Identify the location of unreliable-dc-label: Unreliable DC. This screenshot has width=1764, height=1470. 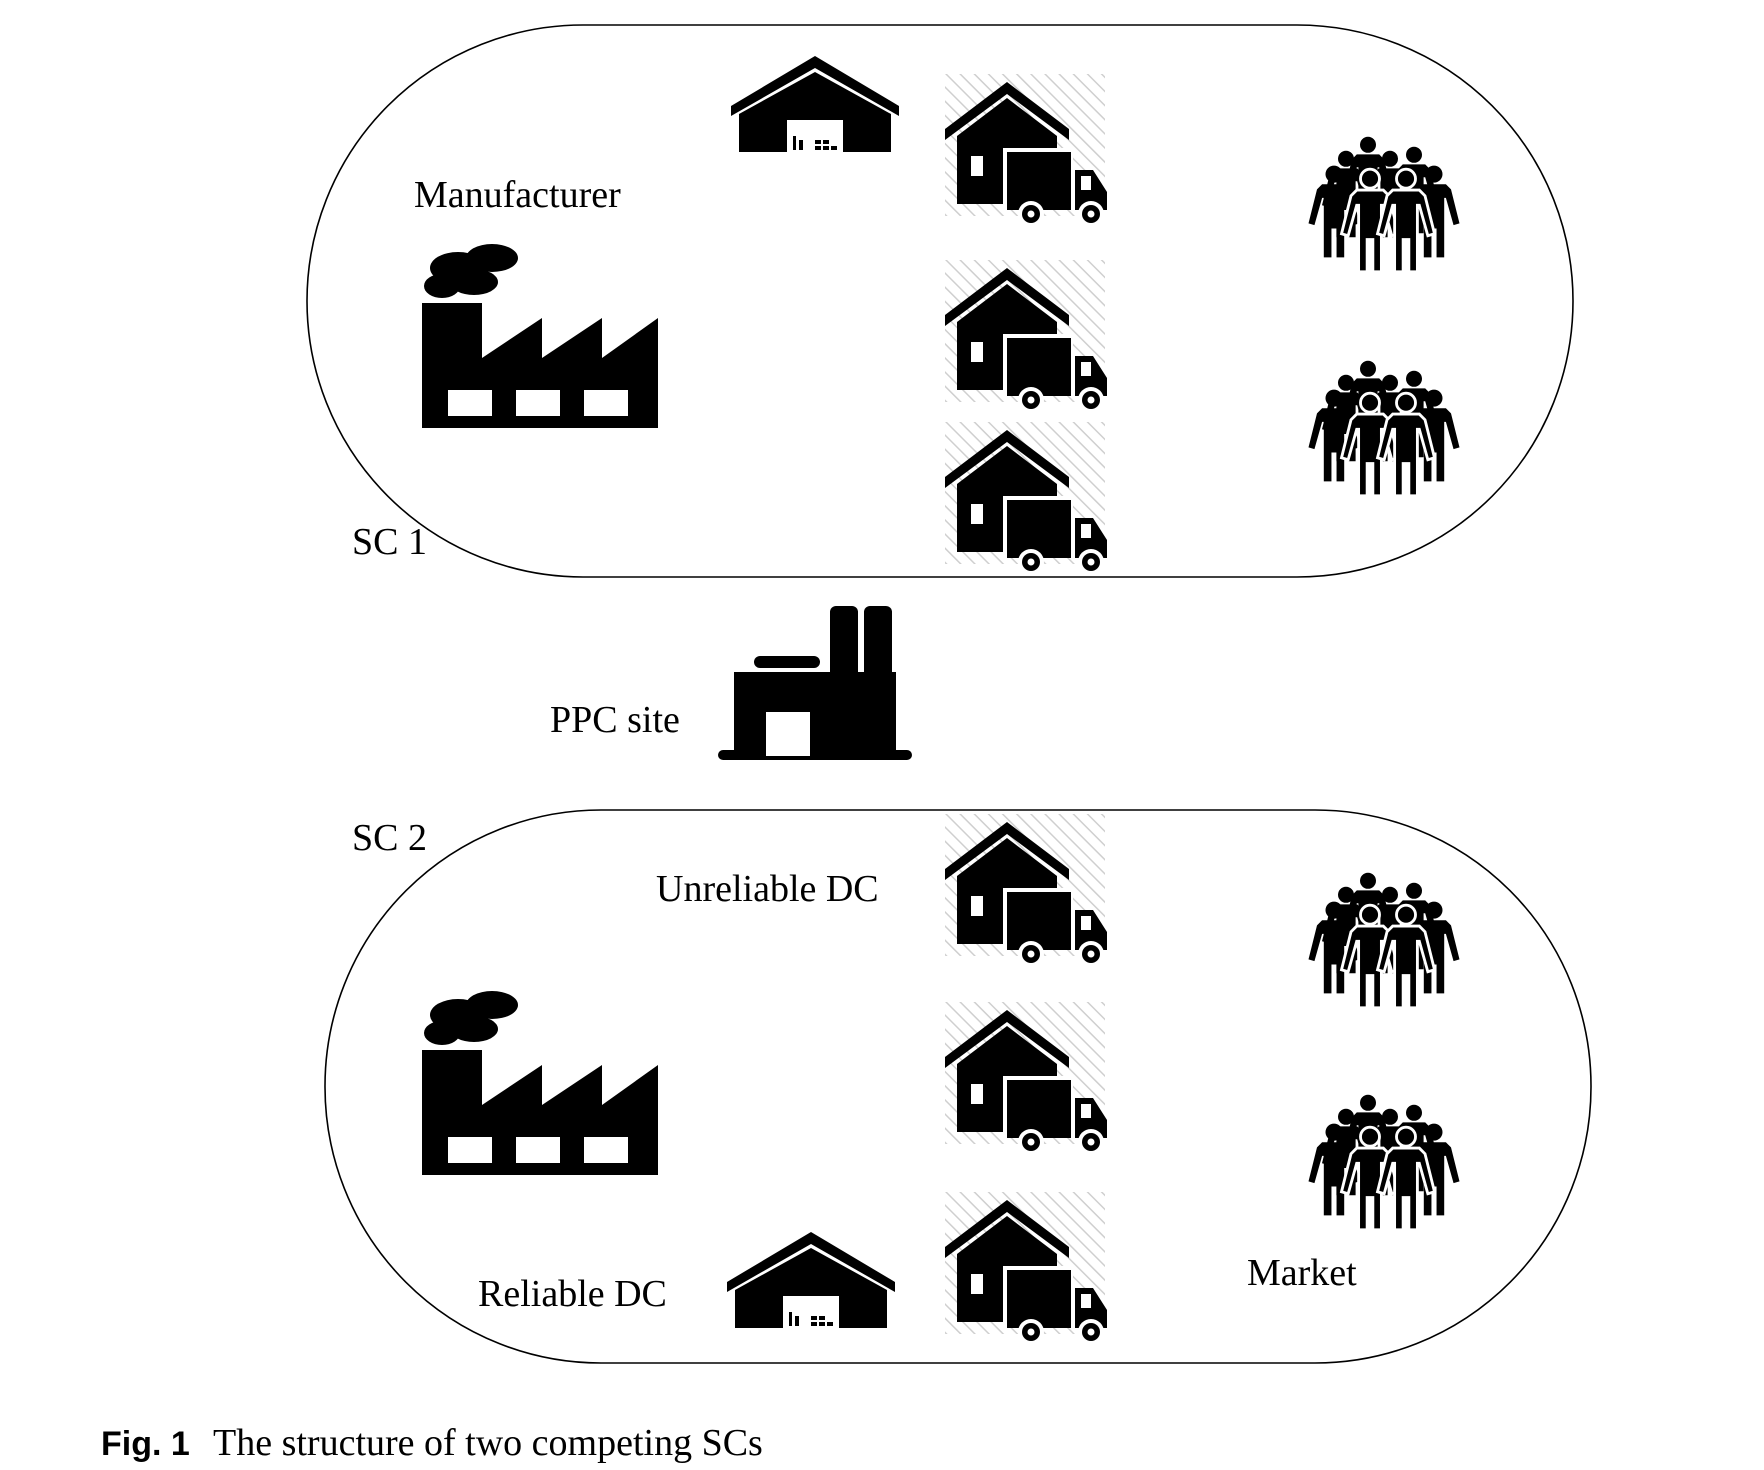
(767, 889).